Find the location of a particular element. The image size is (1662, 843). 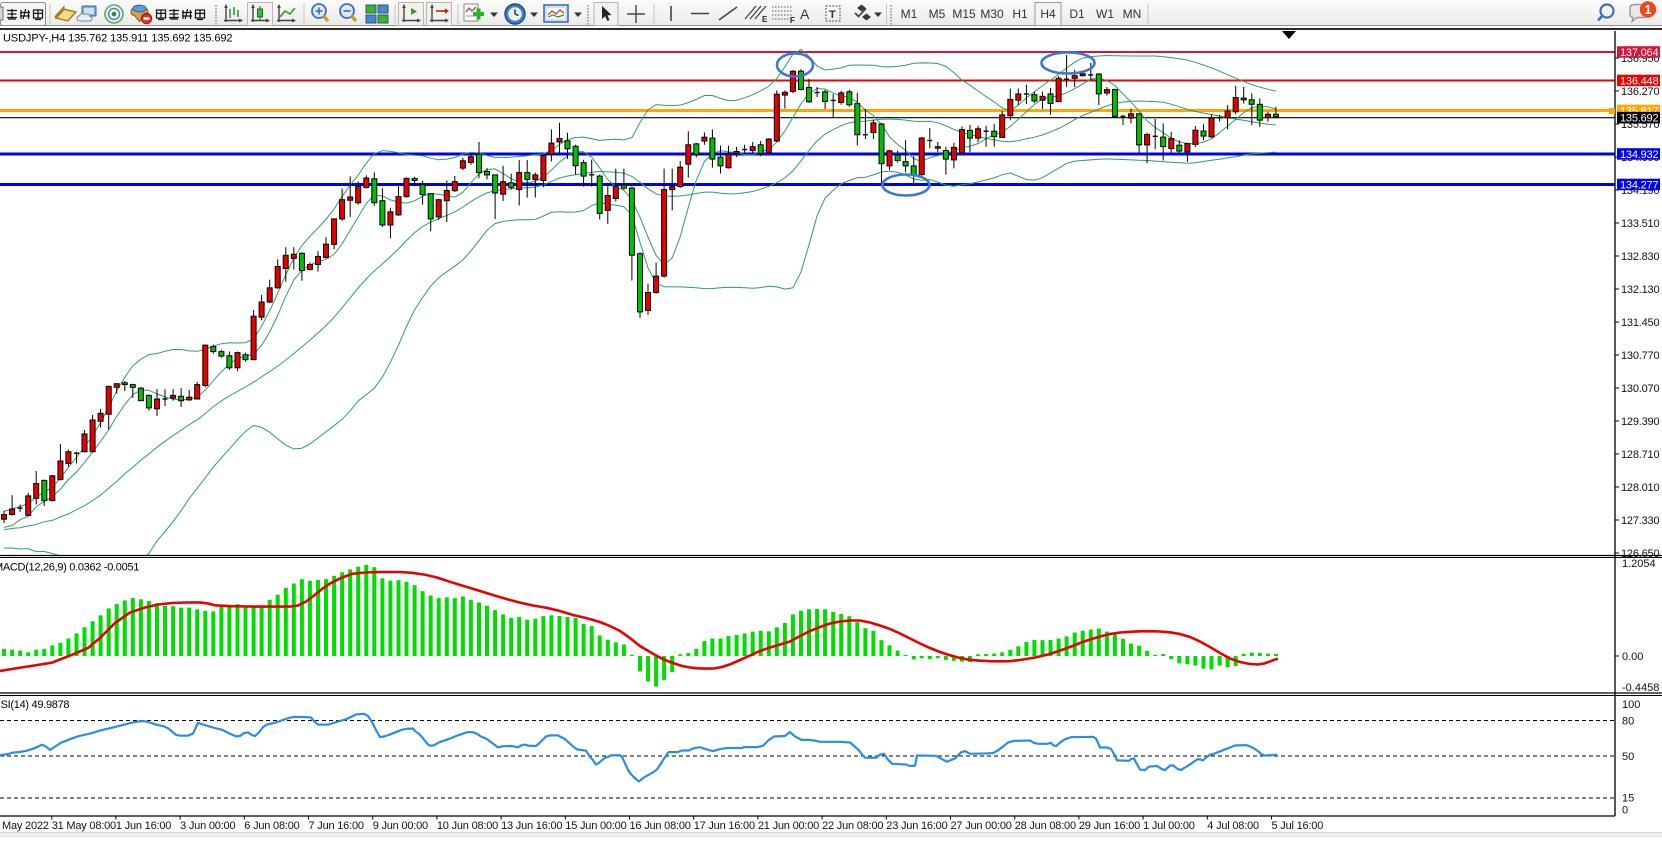

svg-text: 134.932 is located at coordinates (1639, 155).